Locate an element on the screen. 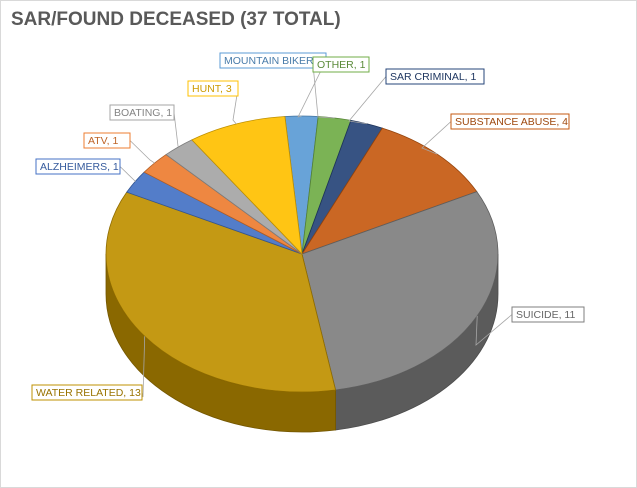 Image resolution: width=637 pixels, height=488 pixels. slice-label-5: WATER RELATED, 13 is located at coordinates (88, 393).